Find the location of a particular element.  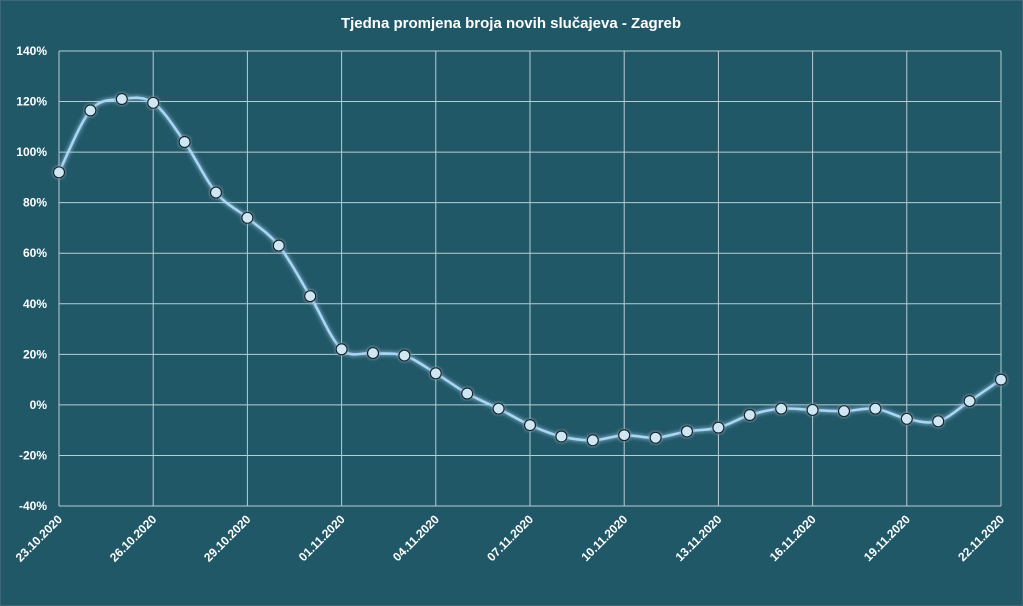

x-tick-label: 07.11.2020 is located at coordinates (510, 538).